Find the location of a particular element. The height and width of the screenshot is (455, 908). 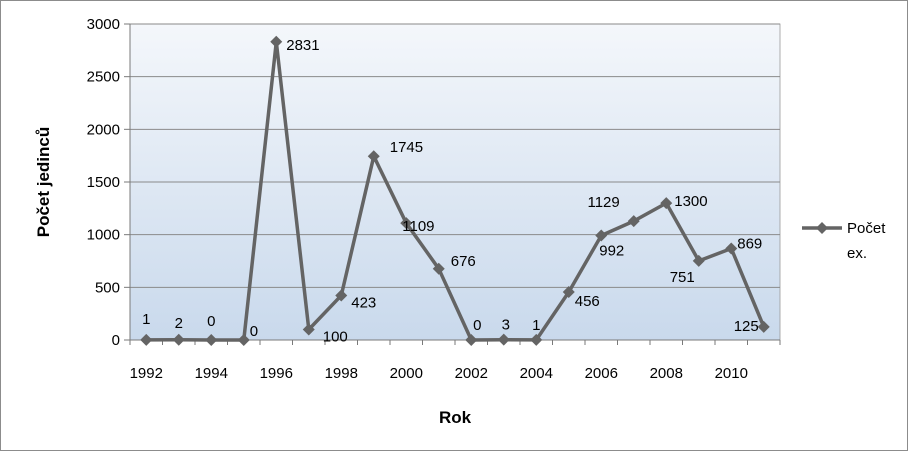

x-tick-label: 1998 is located at coordinates (341, 373).